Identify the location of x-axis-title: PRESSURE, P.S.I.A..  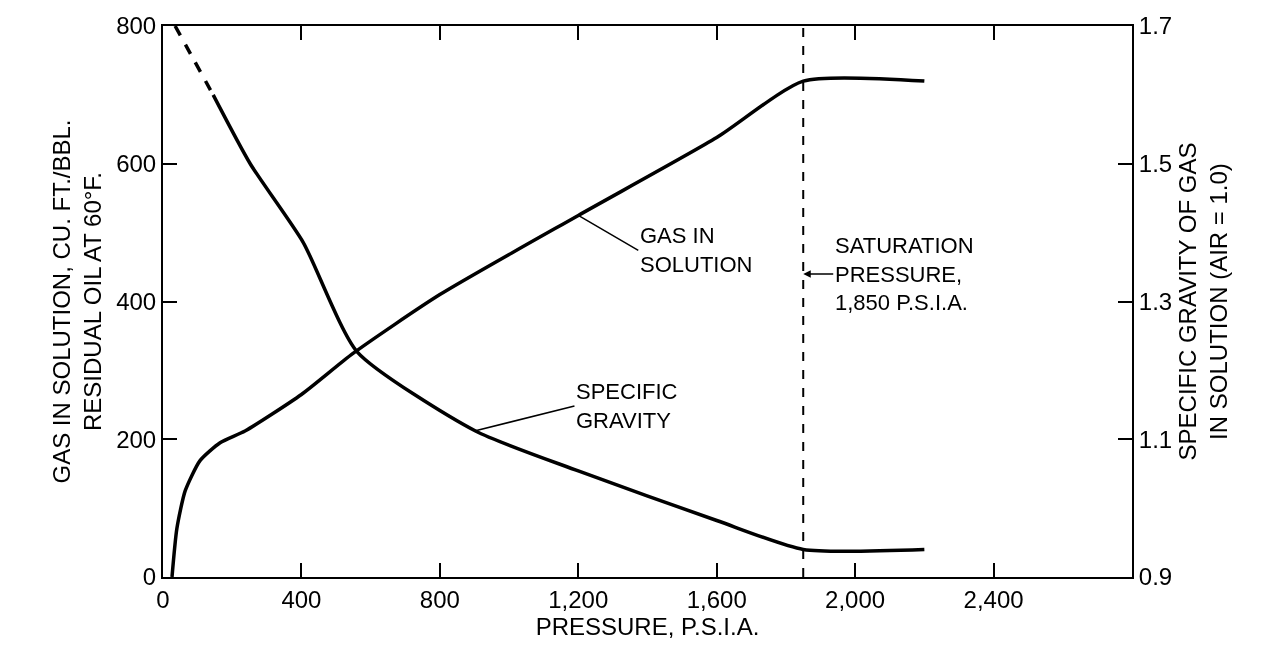
(647, 626).